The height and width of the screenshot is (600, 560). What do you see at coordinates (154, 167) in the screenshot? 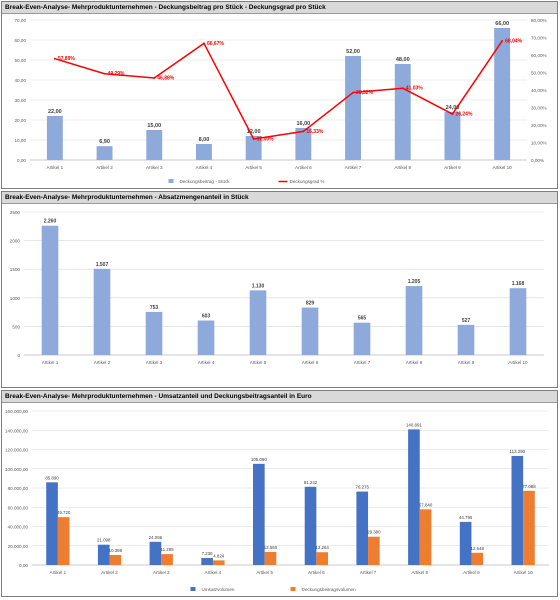
I see `x-tick-label: Artikel 3` at bounding box center [154, 167].